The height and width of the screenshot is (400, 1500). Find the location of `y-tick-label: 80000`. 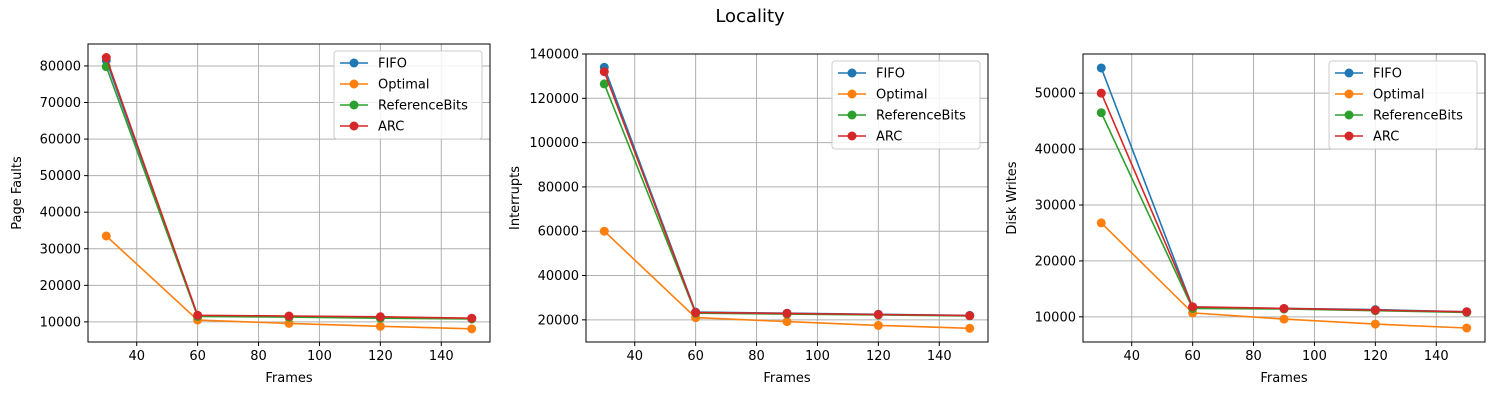

y-tick-label: 80000 is located at coordinates (558, 187).